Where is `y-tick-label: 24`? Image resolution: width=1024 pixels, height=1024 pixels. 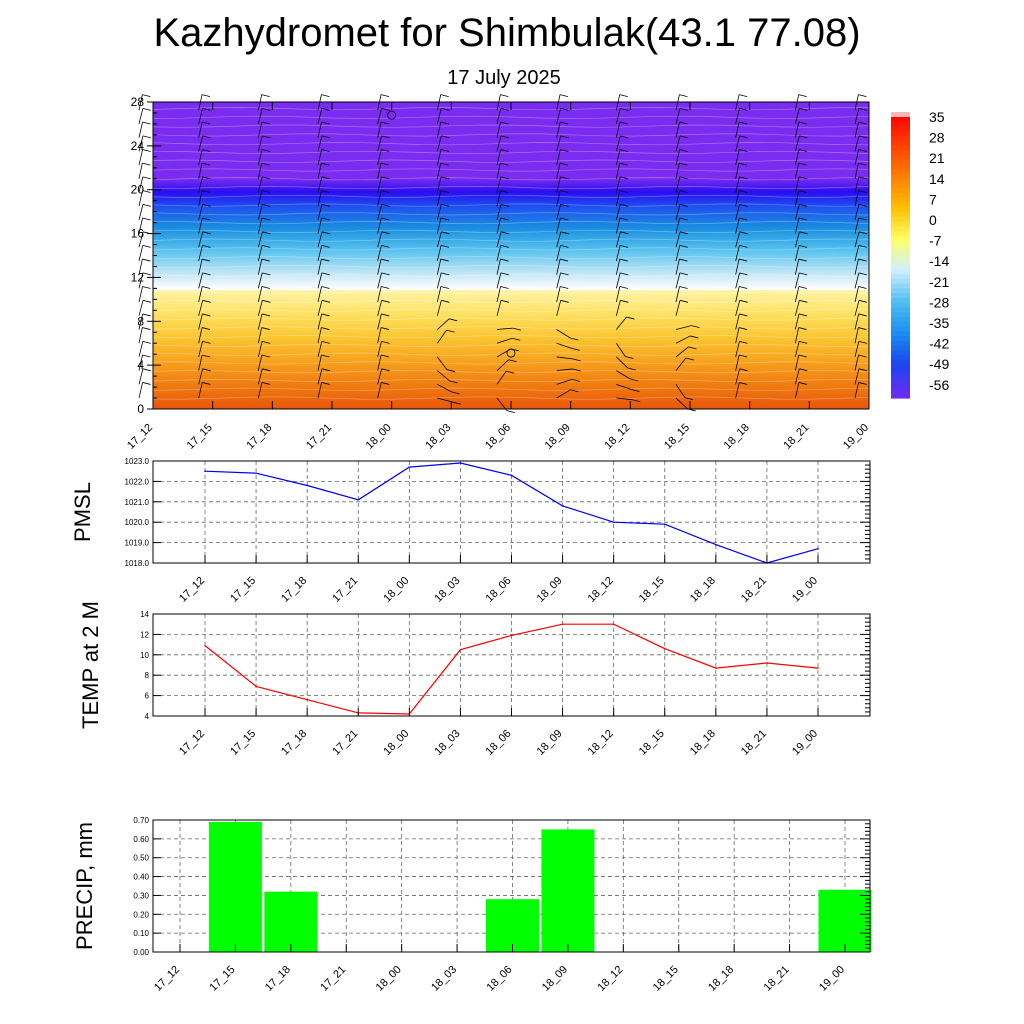
y-tick-label: 24 is located at coordinates (138, 146).